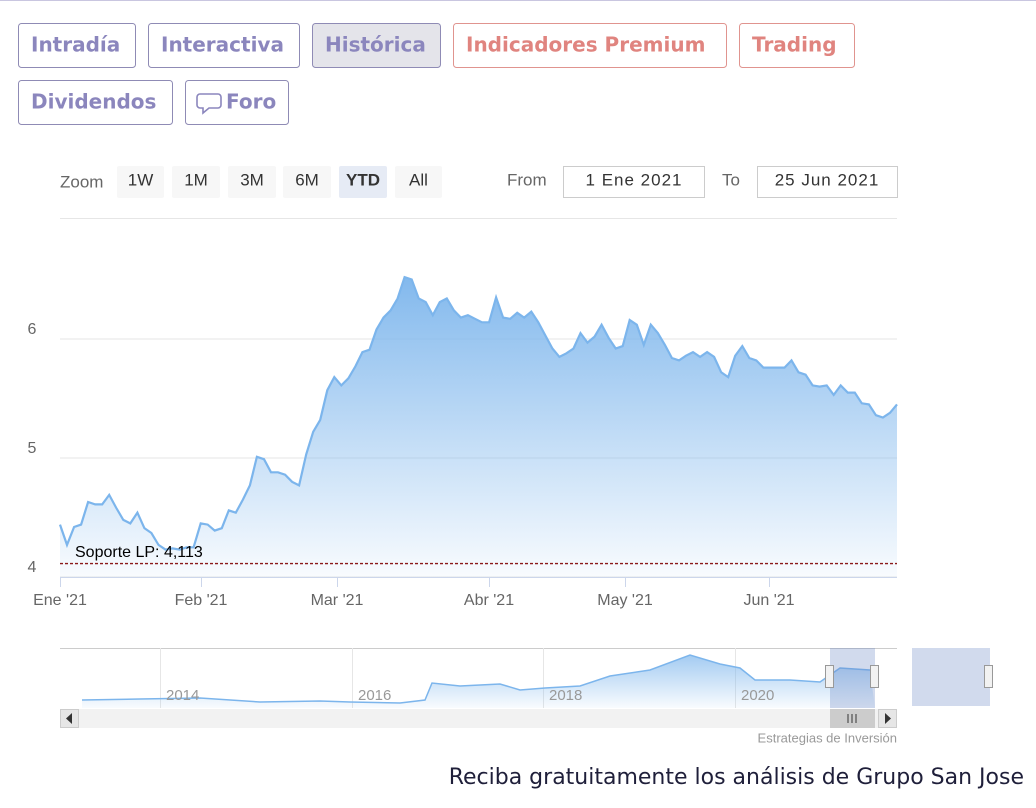  What do you see at coordinates (476, 679) in the screenshot?
I see `navigator-line` at bounding box center [476, 679].